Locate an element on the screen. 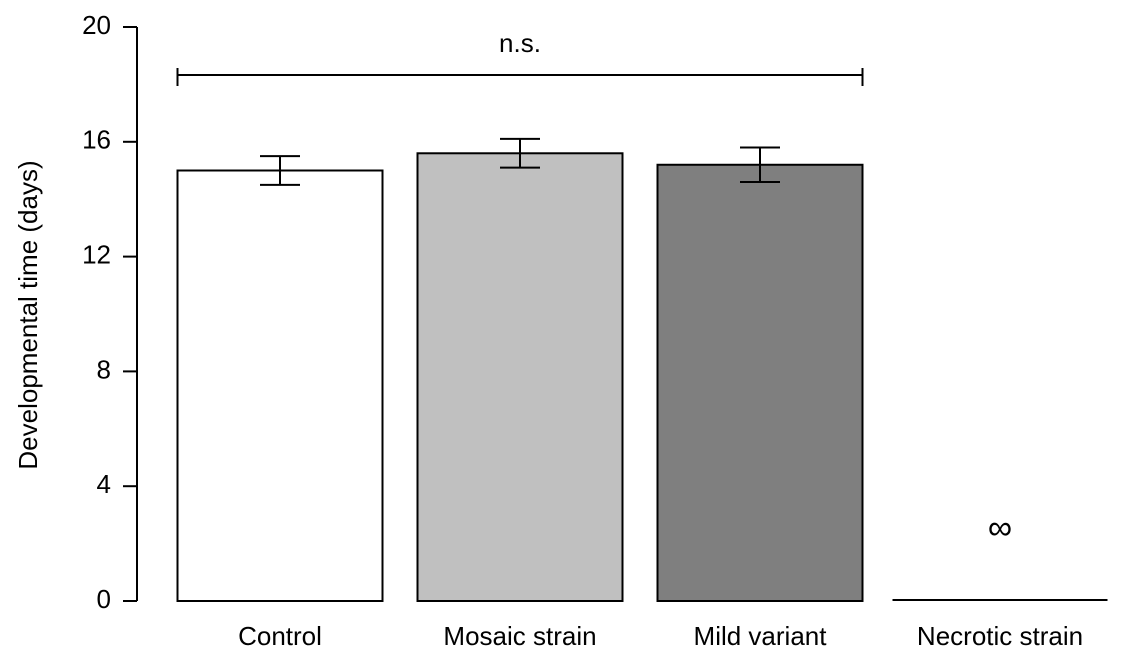 The image size is (1126, 657). x-tick-label: Mosaic strain is located at coordinates (519, 636).